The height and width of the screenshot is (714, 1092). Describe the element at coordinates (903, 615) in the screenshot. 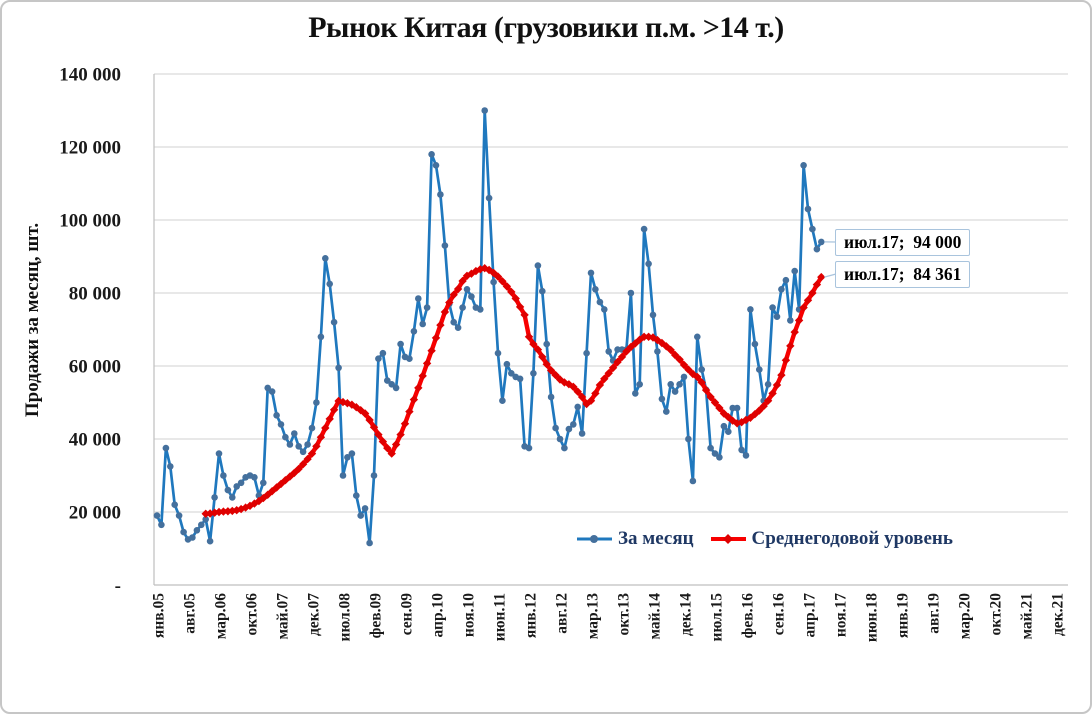

I see `x-tick-label: янв.19` at that location.